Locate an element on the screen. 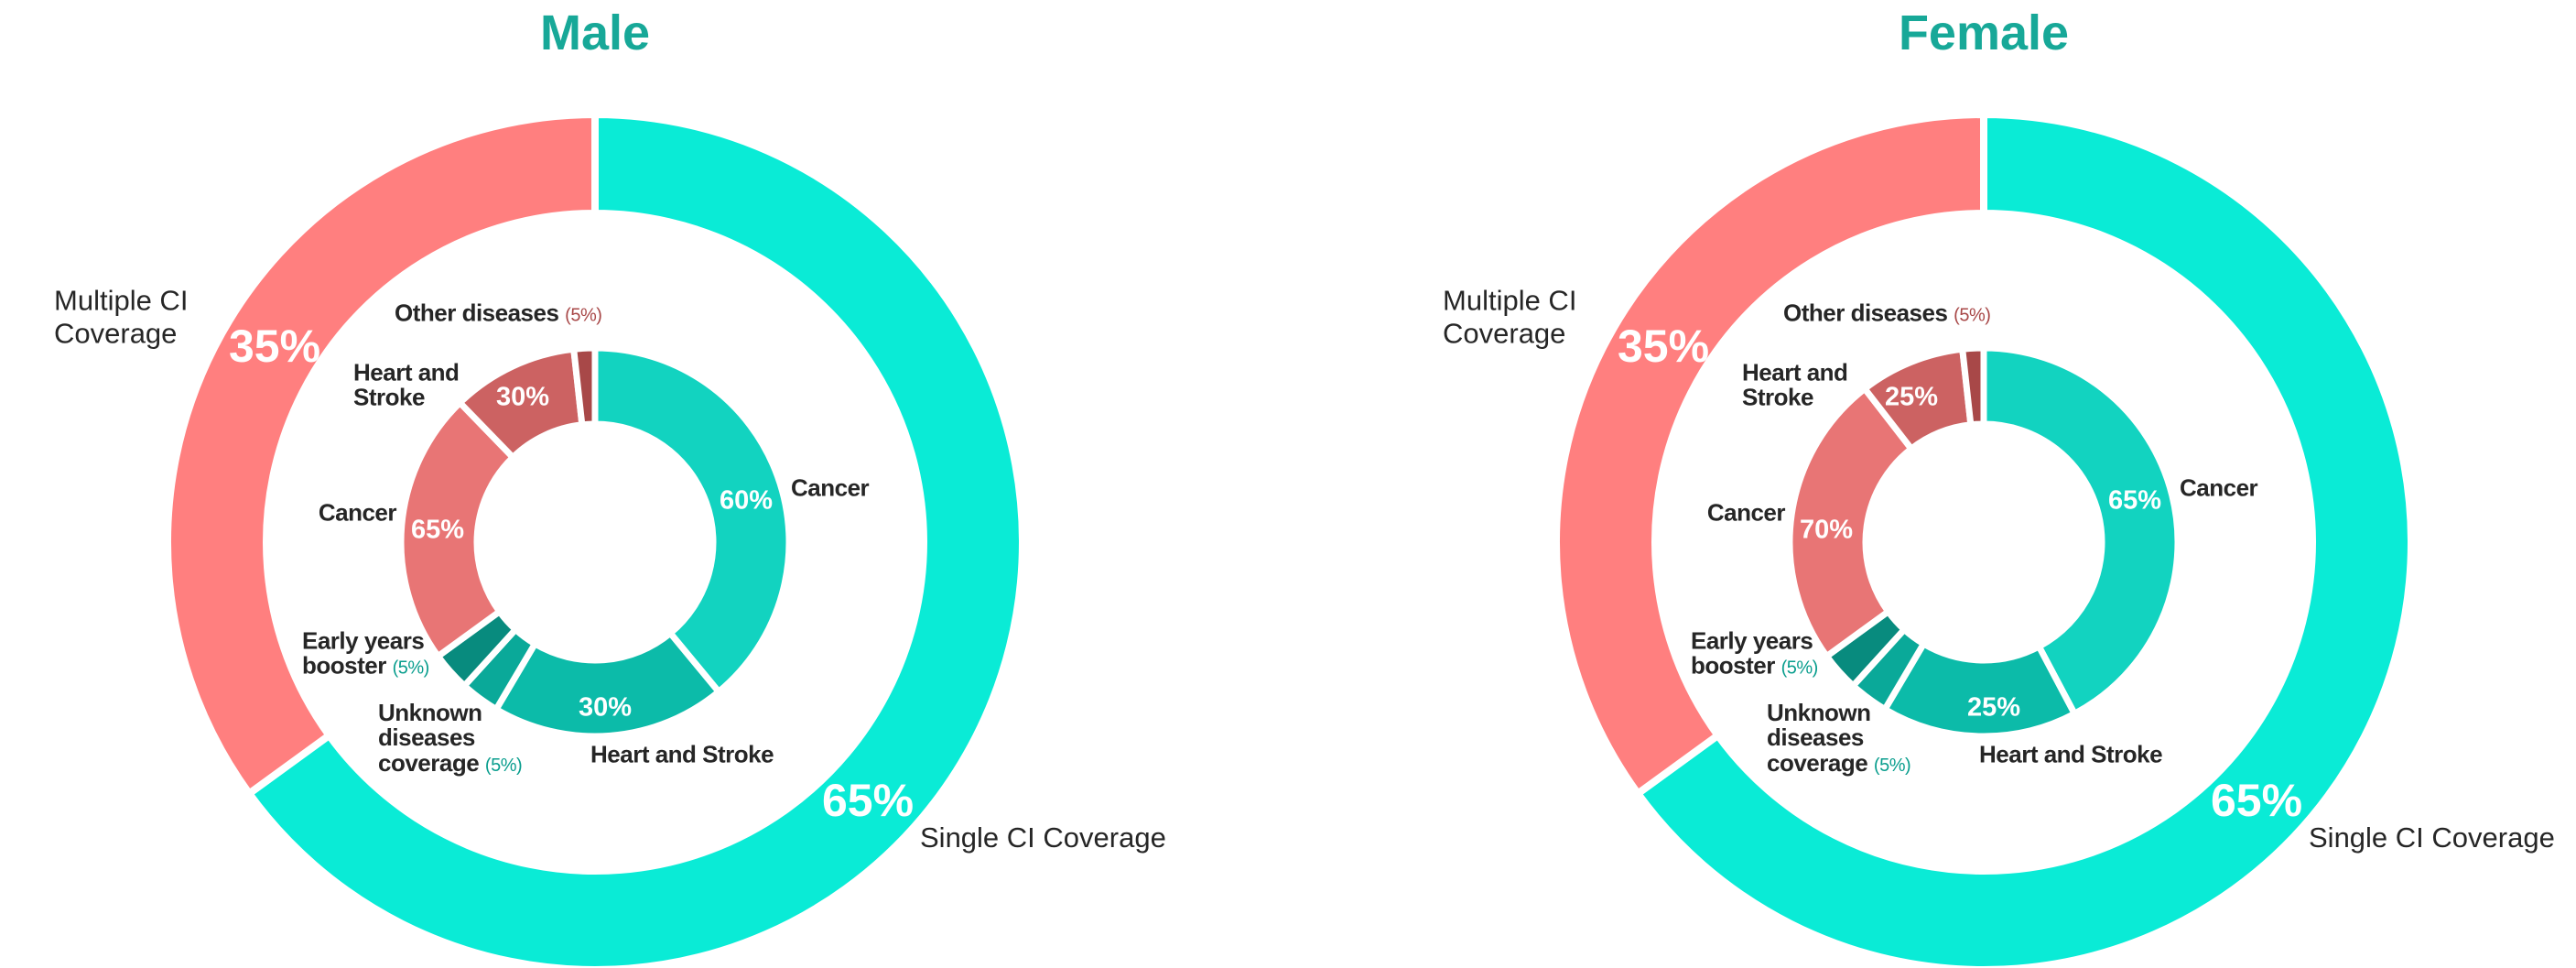  inner-value-label: 60% is located at coordinates (747, 500).